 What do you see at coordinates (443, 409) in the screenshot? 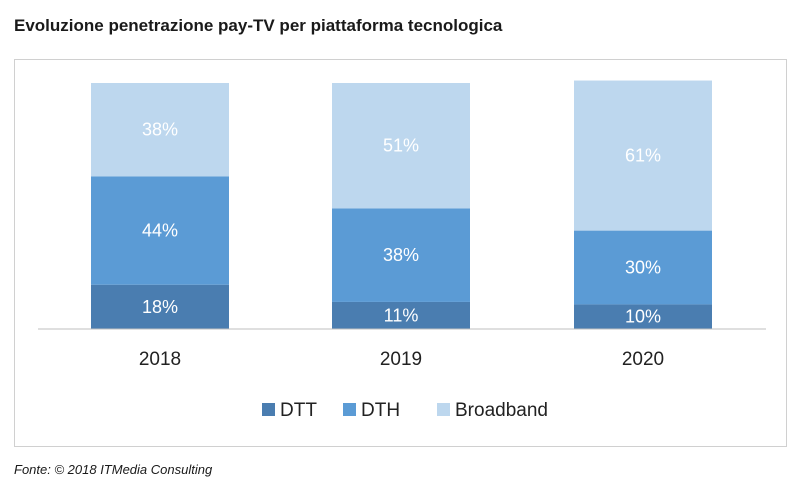
I see `legend-swatch-broadband` at bounding box center [443, 409].